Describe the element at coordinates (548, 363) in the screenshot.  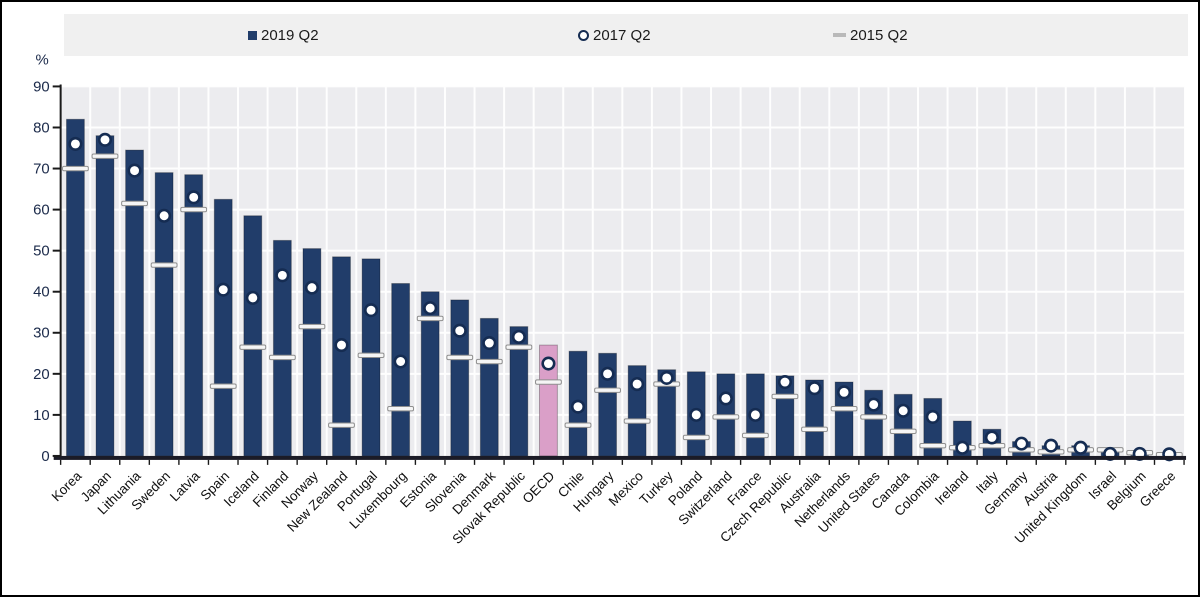
I see `point-2017-oecd` at that location.